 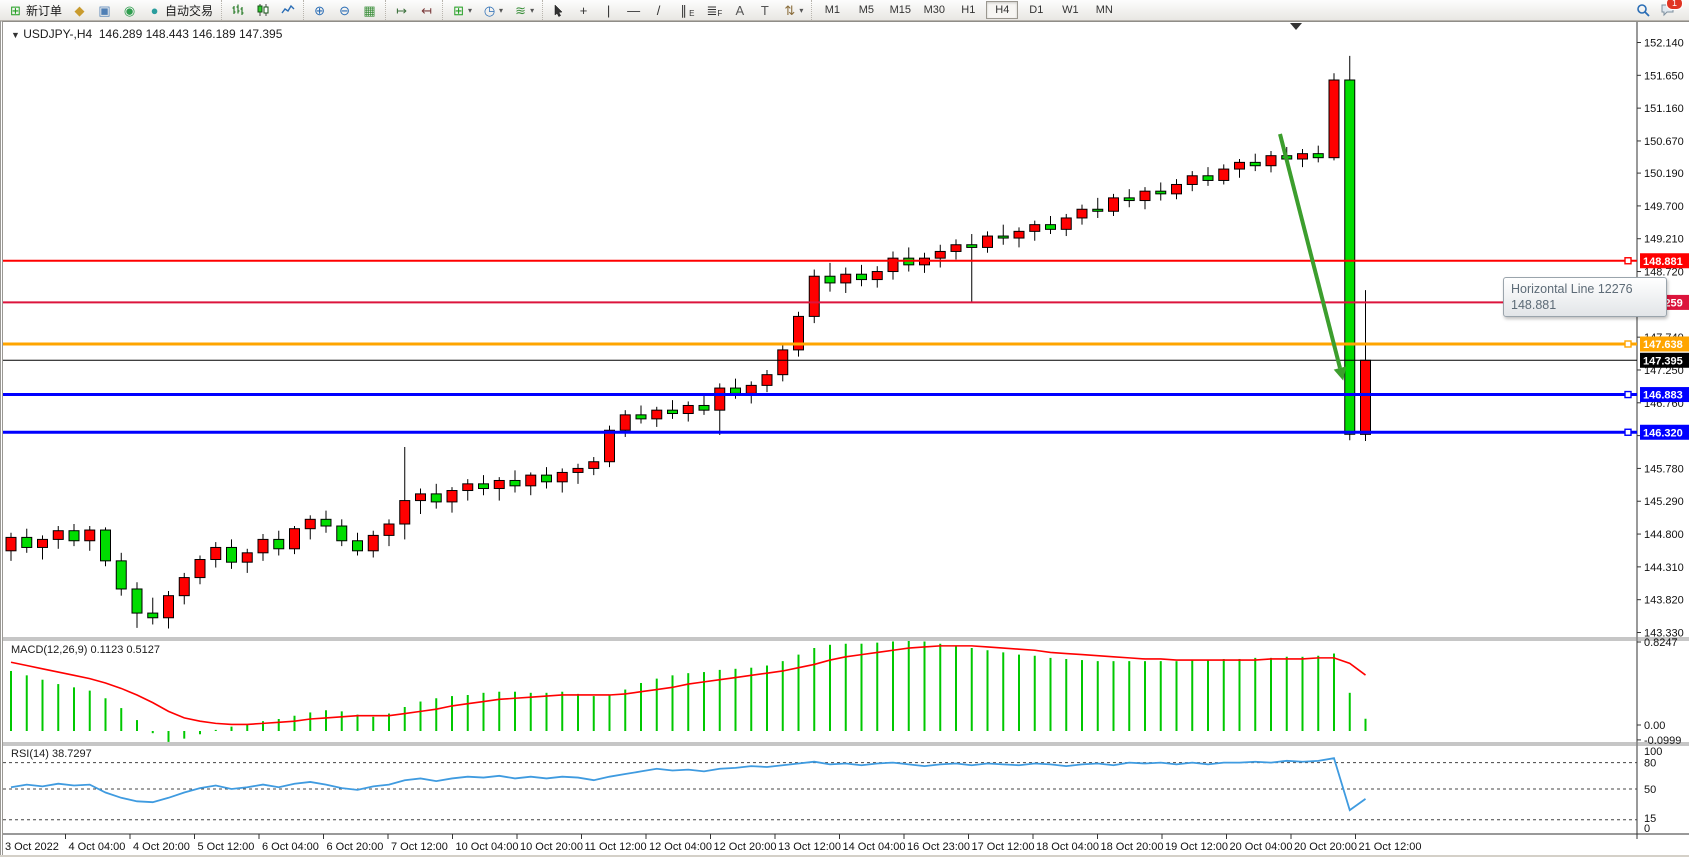 What do you see at coordinates (523, 10) in the screenshot?
I see `indicators-button: ≋ ▾` at bounding box center [523, 10].